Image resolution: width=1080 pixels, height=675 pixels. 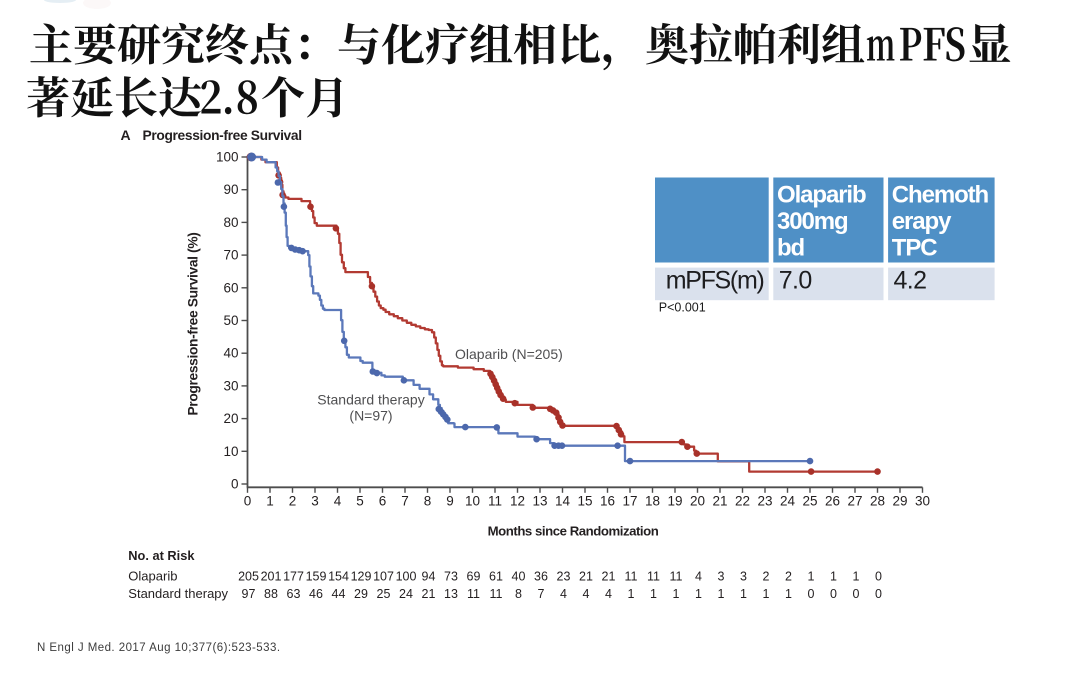 What do you see at coordinates (607, 501) in the screenshot?
I see `svg-text: 16` at bounding box center [607, 501].